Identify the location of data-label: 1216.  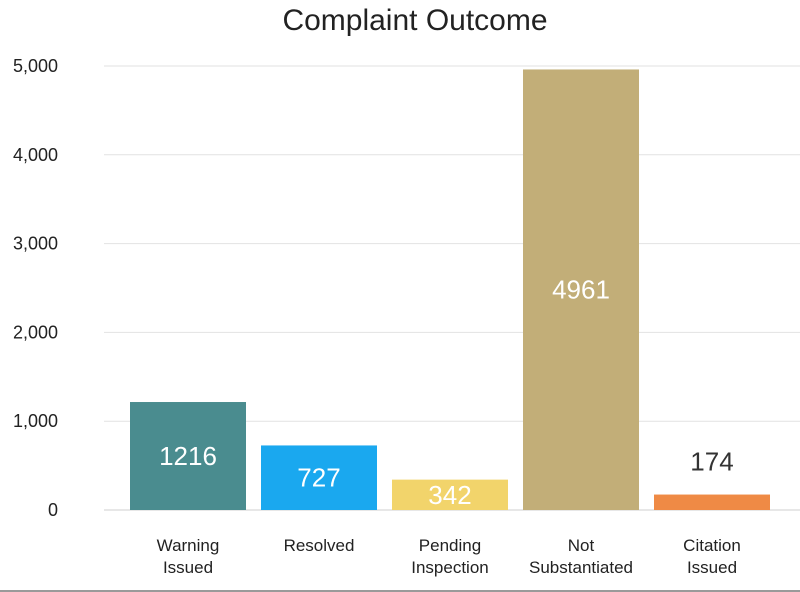
(188, 456).